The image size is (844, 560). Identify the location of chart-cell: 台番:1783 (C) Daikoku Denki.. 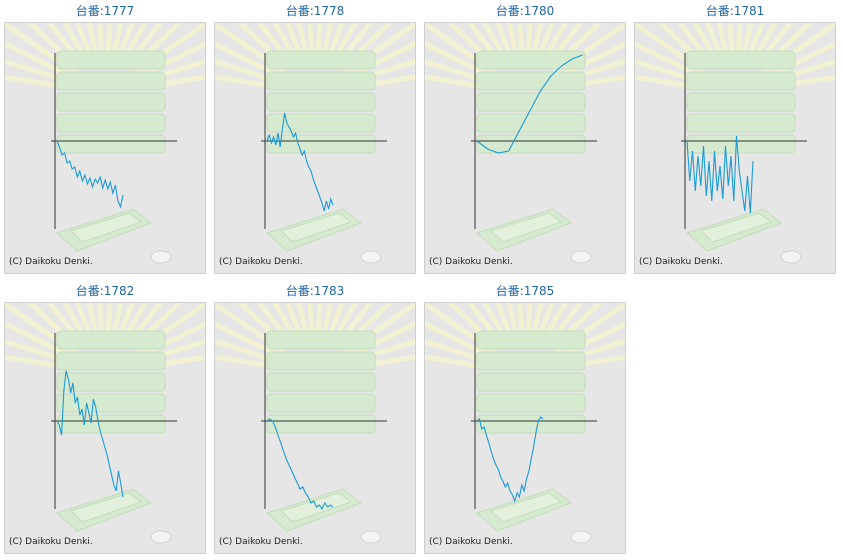
(315, 418).